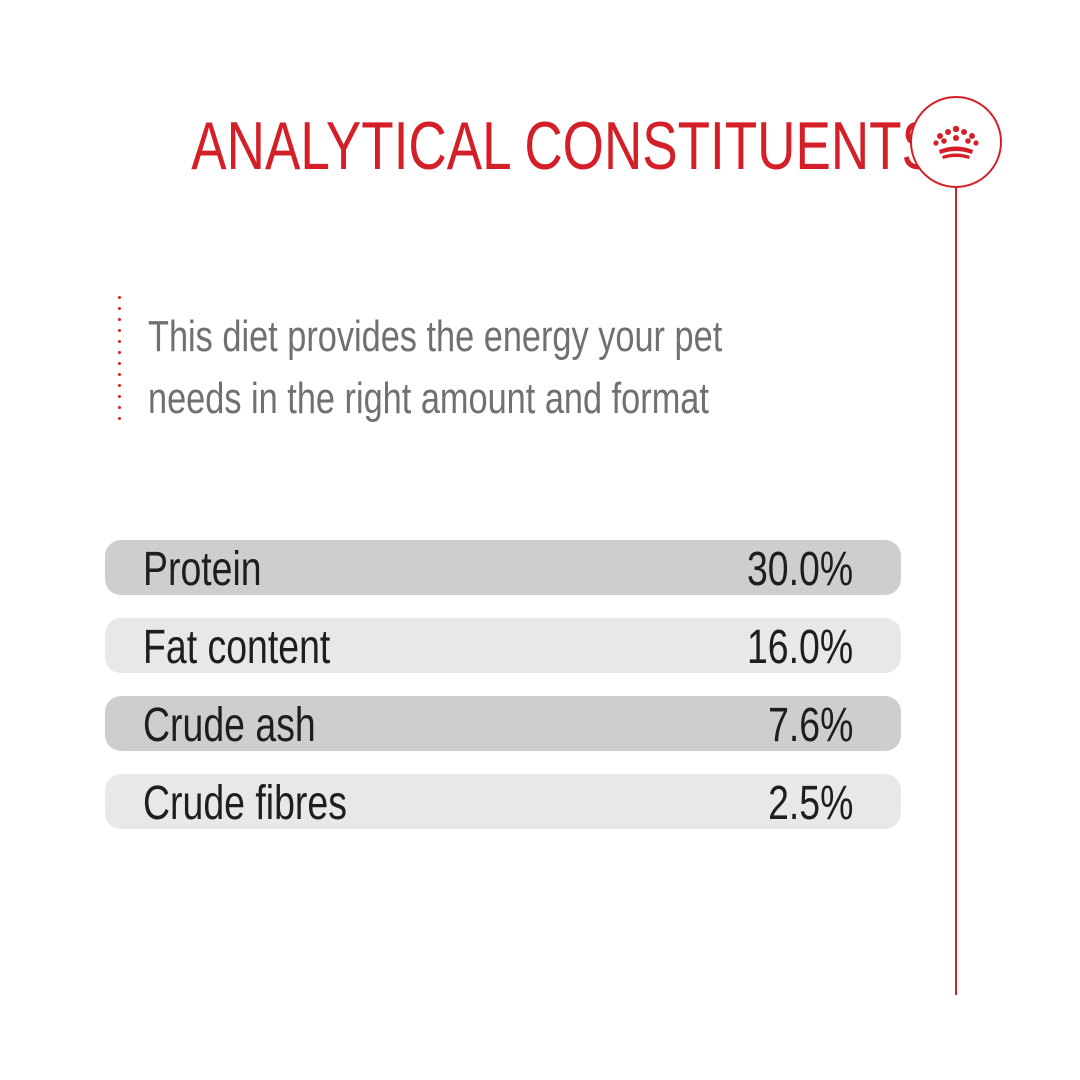 The image size is (1080, 1080). What do you see at coordinates (799, 569) in the screenshot?
I see `row-value: 30.0%` at bounding box center [799, 569].